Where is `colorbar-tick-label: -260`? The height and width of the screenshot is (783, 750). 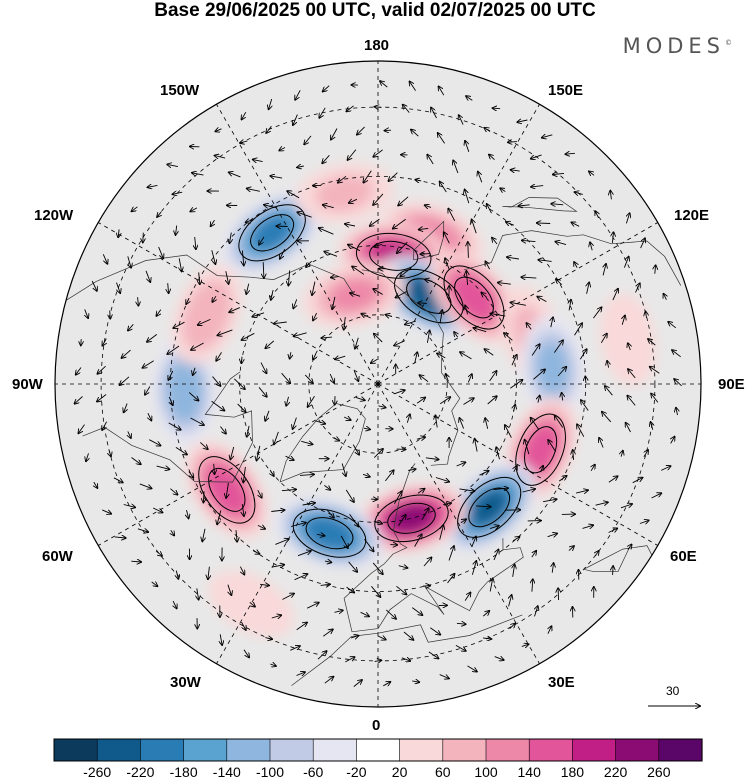
colorbar-tick-label: -260 is located at coordinates (97, 772).